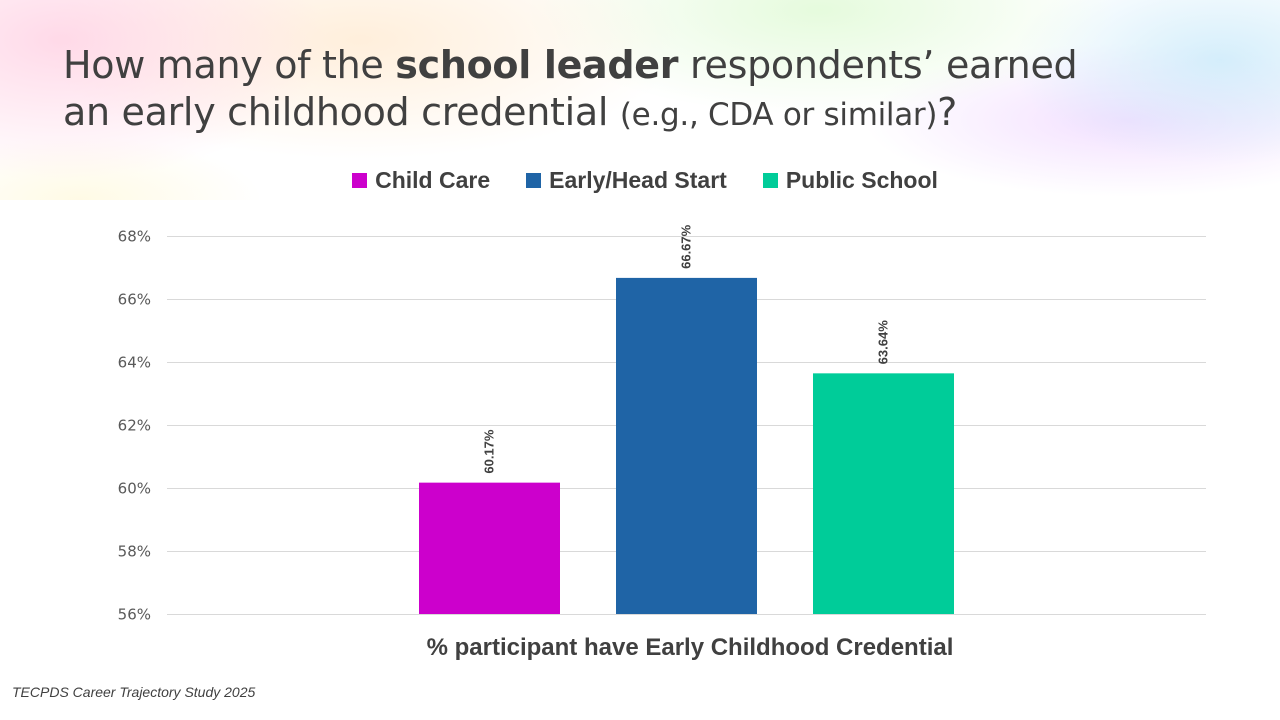  I want to click on legend-item-early-head-start: Early/Head Start, so click(626, 180).